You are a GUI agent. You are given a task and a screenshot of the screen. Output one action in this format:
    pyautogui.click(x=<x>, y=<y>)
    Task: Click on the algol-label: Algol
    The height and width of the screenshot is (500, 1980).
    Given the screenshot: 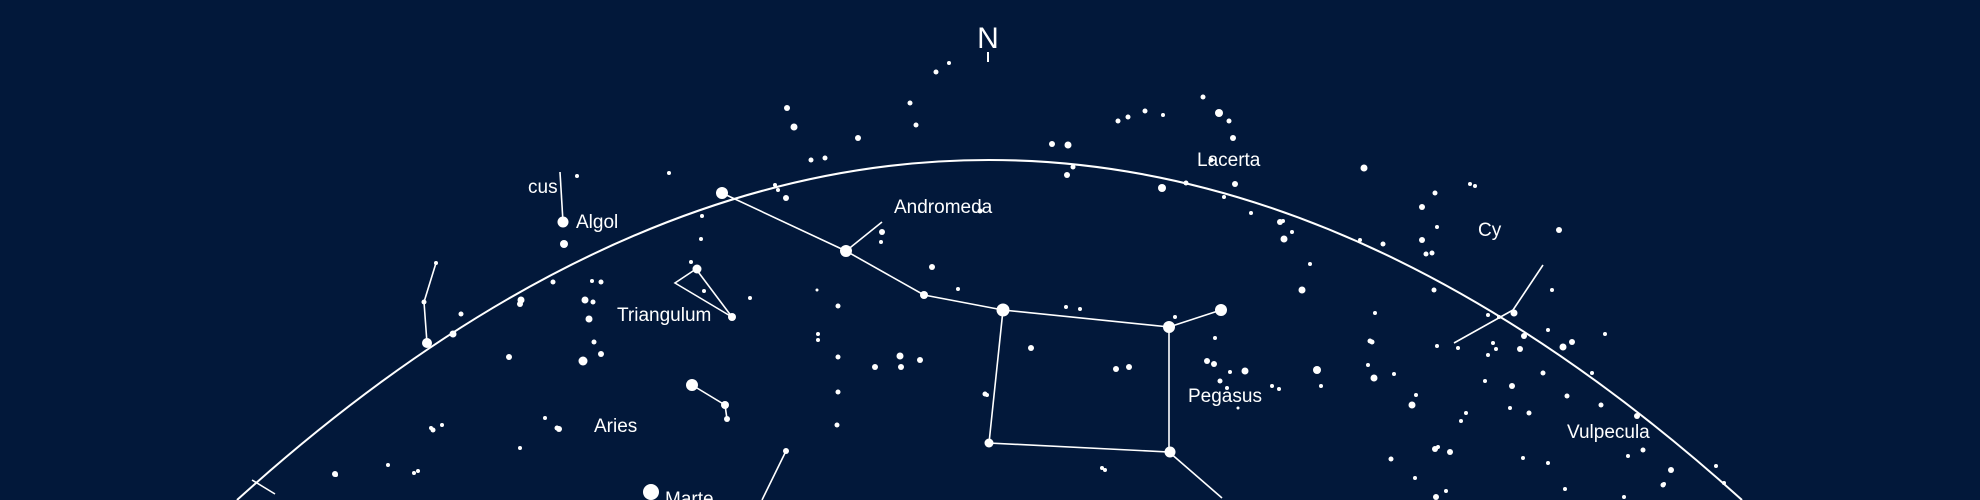 What is the action you would take?
    pyautogui.click(x=597, y=222)
    